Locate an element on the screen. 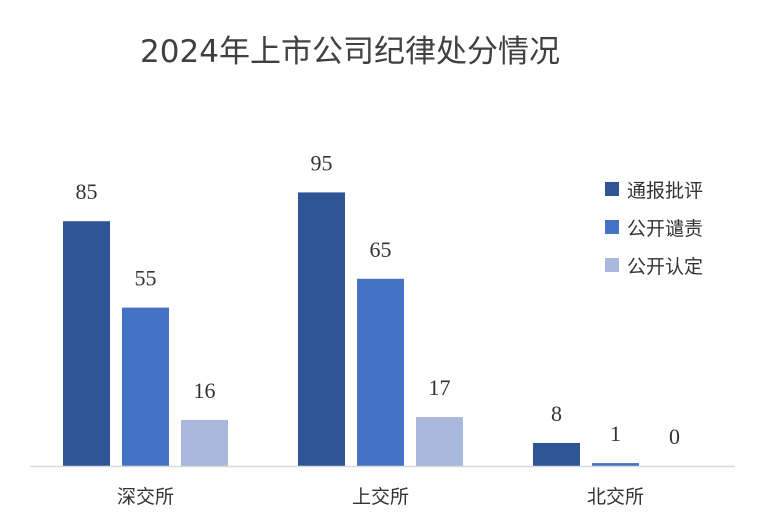 Image resolution: width=762 pixels, height=528 pixels. legend-label: 公开谴责 is located at coordinates (665, 228).